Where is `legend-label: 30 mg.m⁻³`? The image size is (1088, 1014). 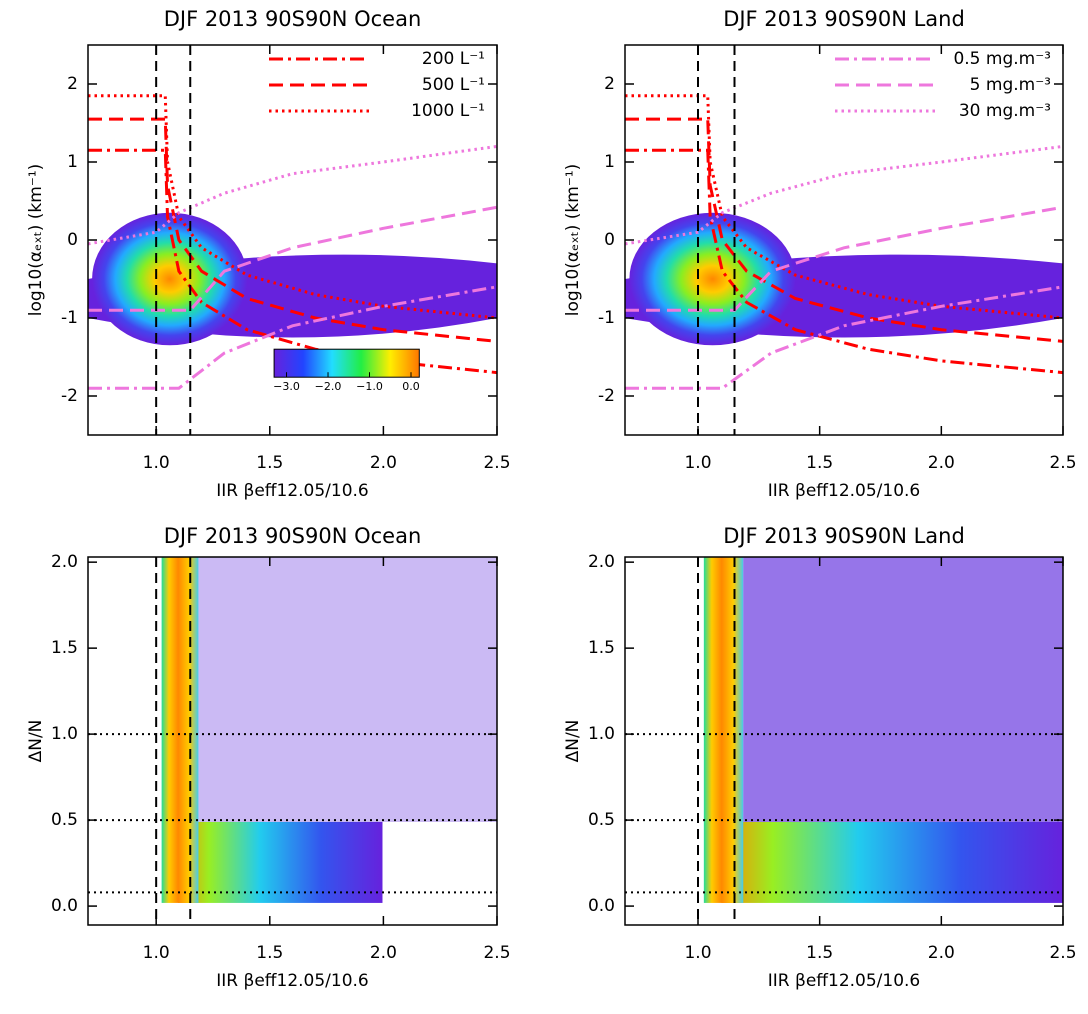 legend-label: 30 mg.m⁻³ is located at coordinates (1005, 111).